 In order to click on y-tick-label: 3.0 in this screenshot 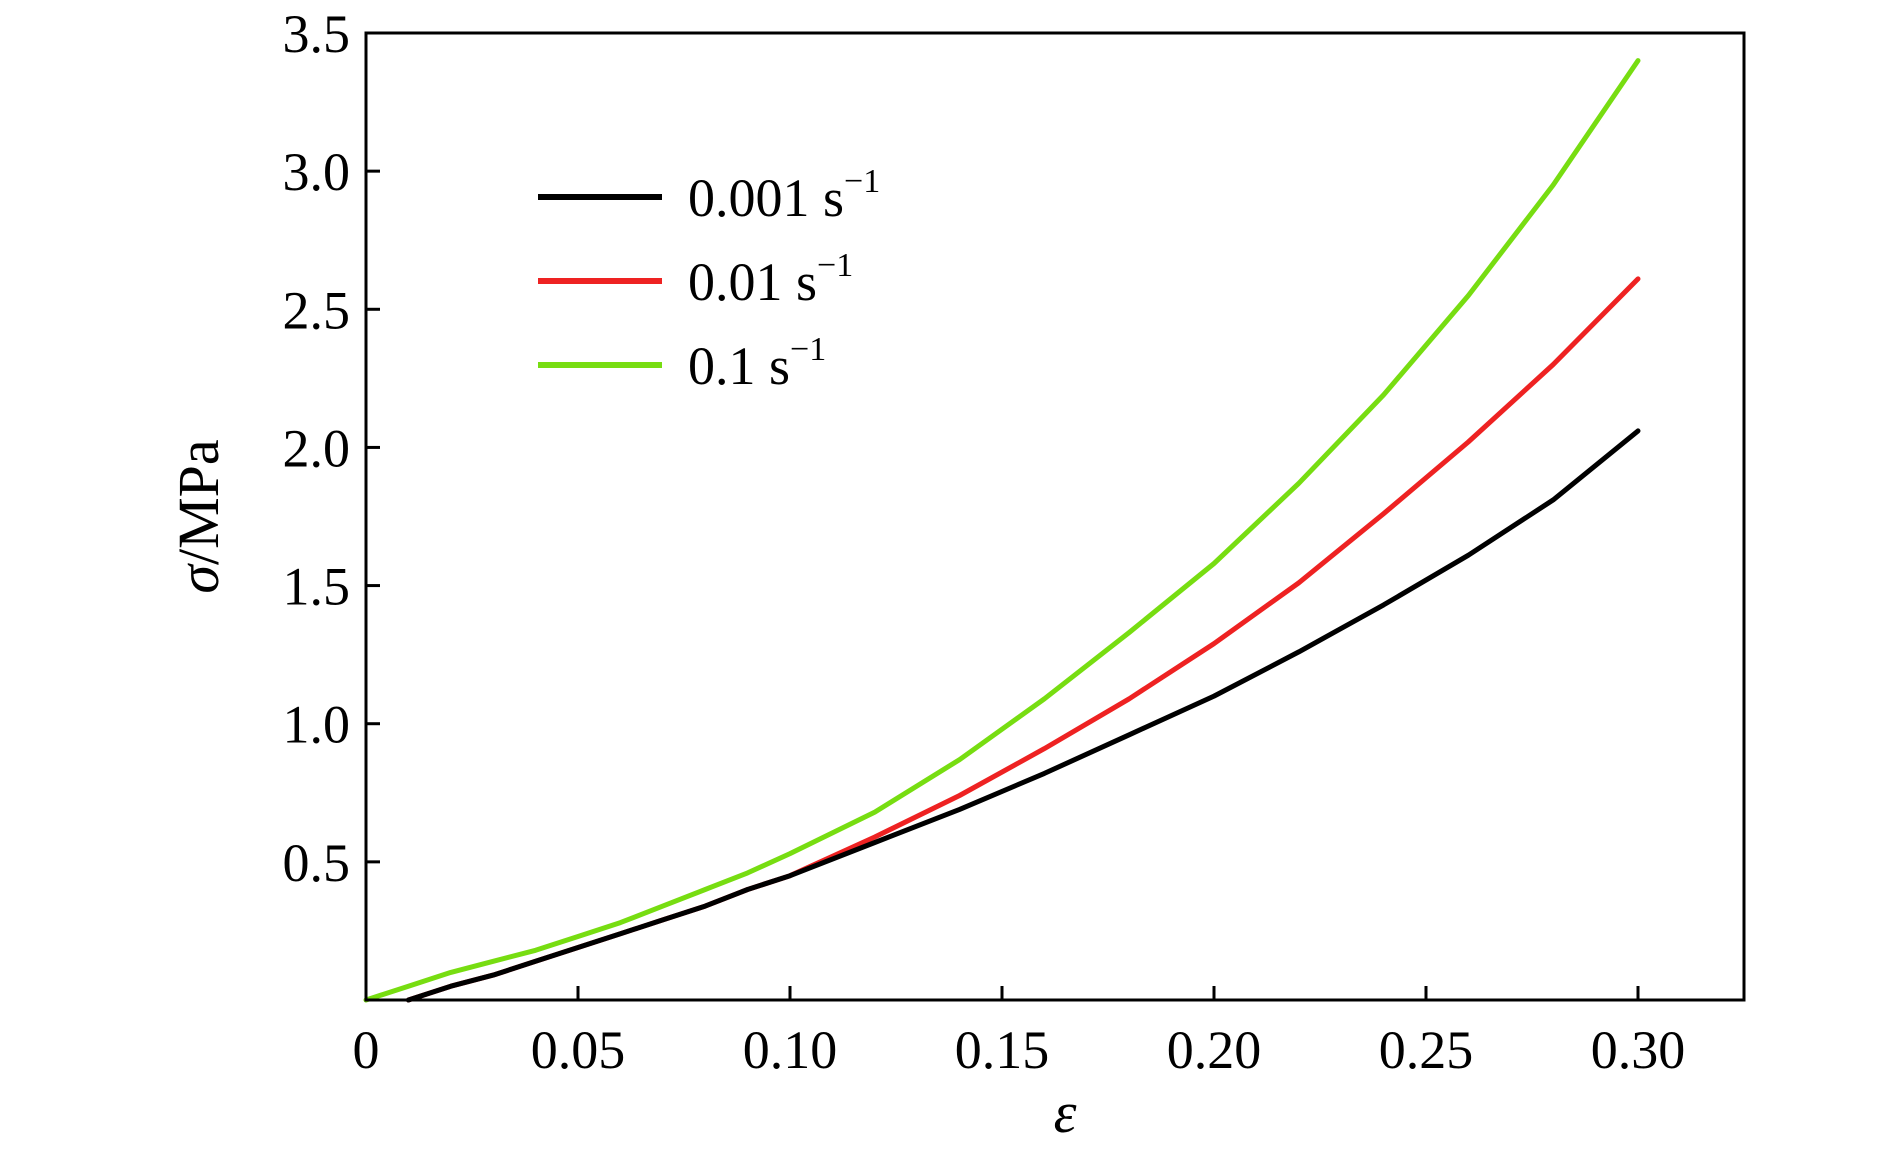, I will do `click(317, 172)`.